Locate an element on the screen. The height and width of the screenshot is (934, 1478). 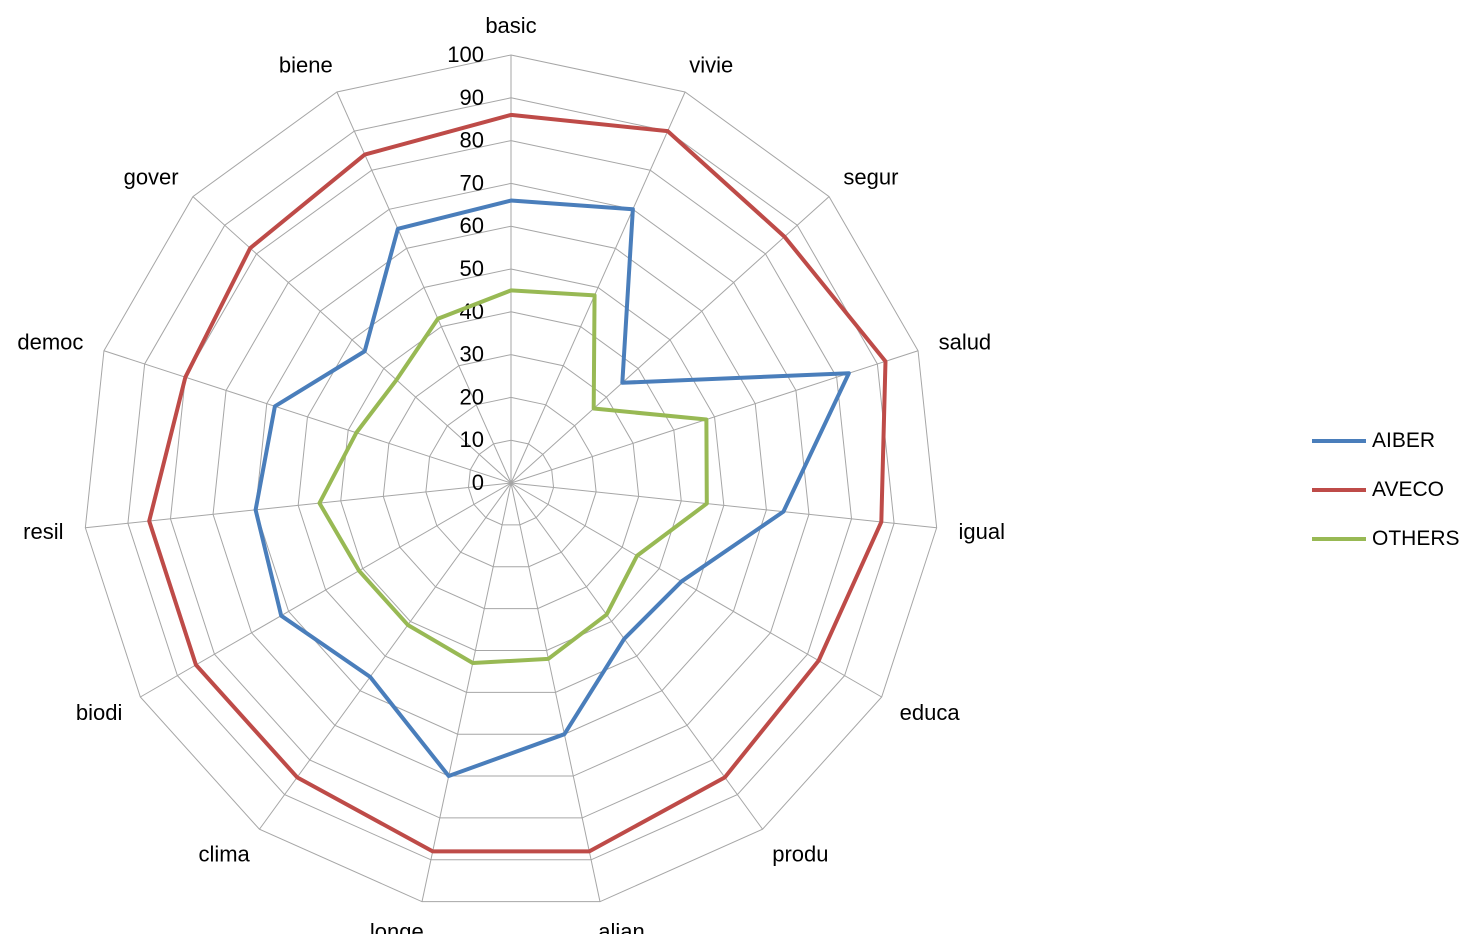
spoke-vivie is located at coordinates (598, 287).